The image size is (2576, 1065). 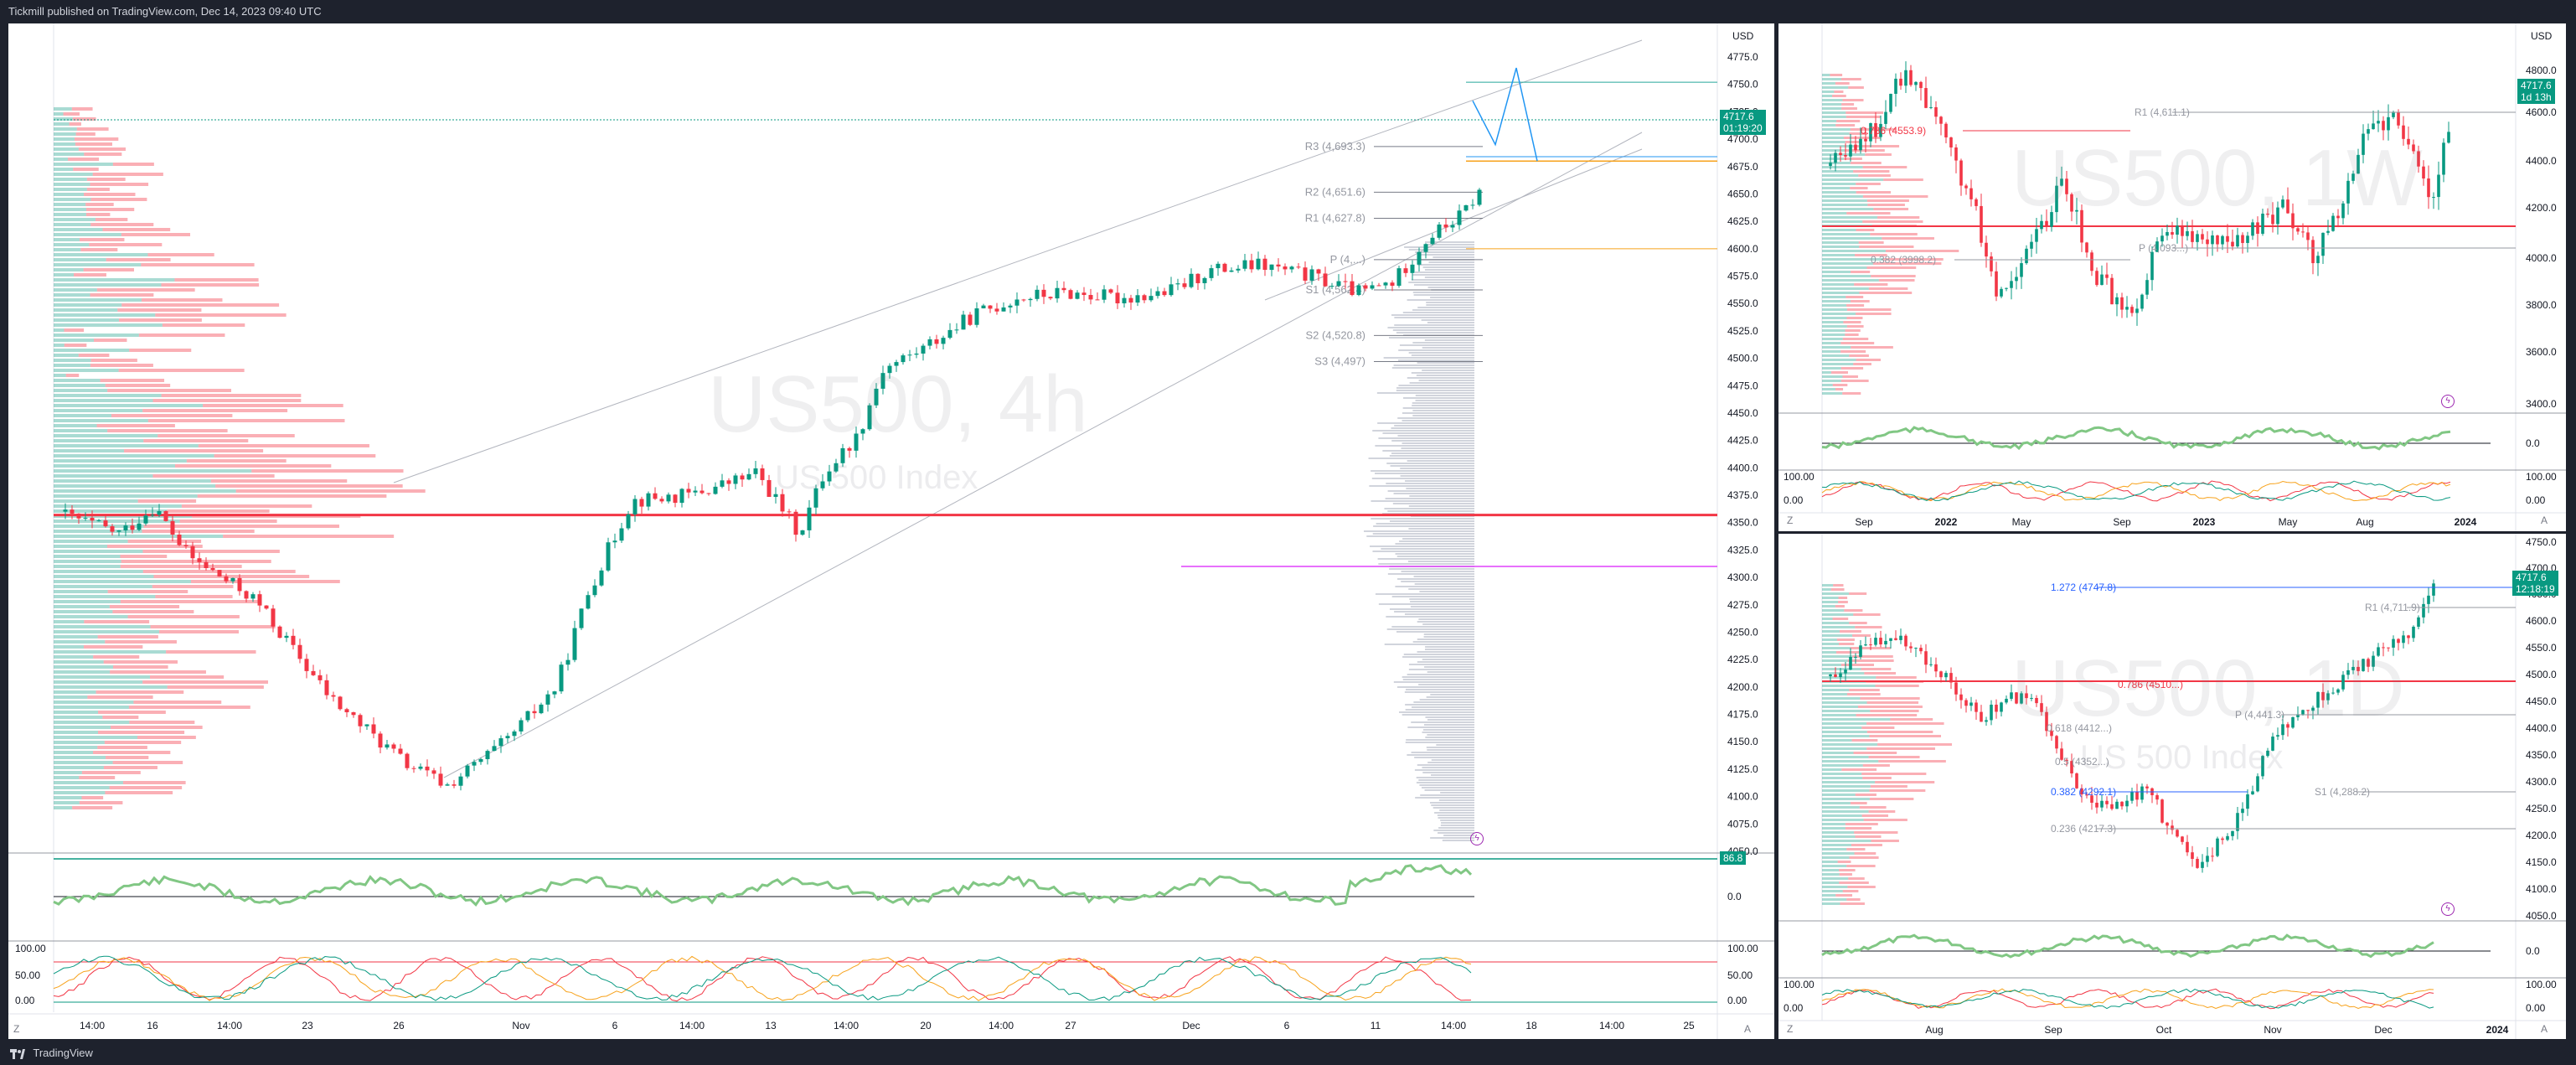 What do you see at coordinates (2544, 520) in the screenshot?
I see `weekly-auto-scale-button: A` at bounding box center [2544, 520].